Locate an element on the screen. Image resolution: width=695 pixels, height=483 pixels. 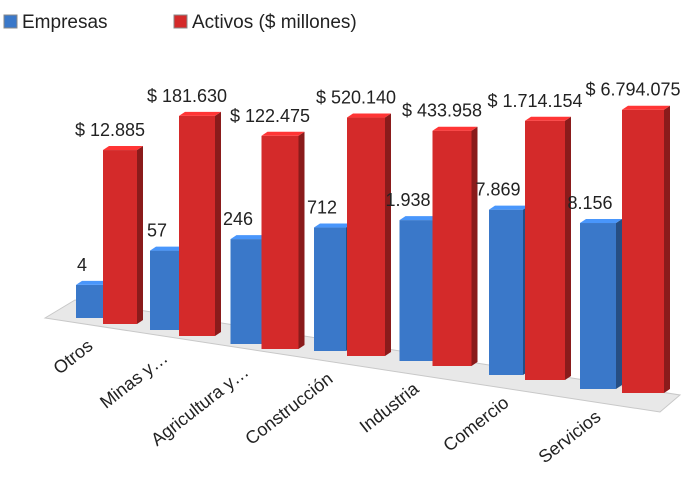
data-label: 246 is located at coordinates (238, 219).